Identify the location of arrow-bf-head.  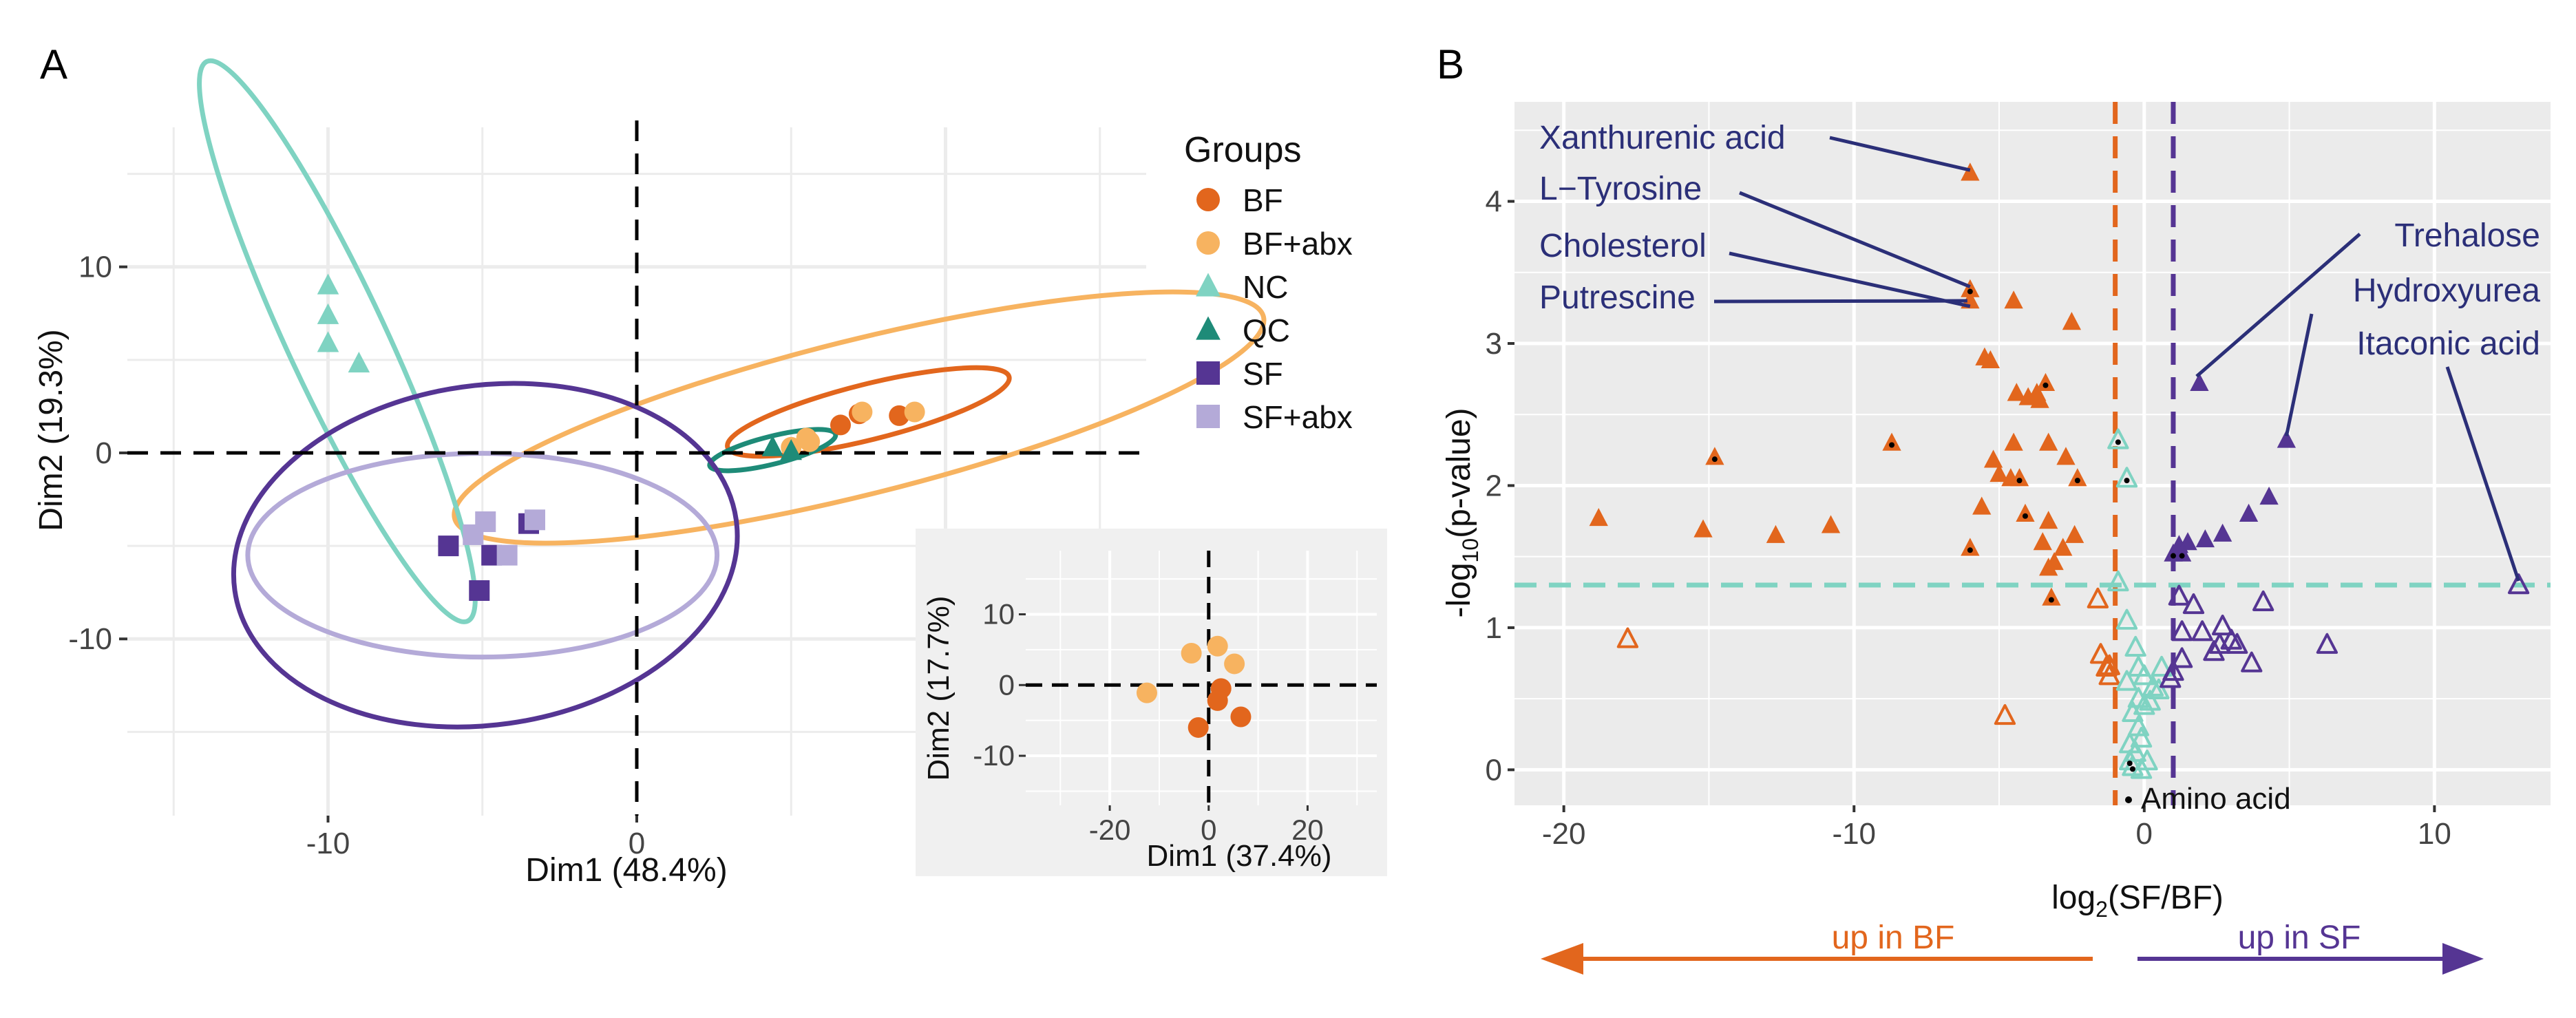
(1562, 959).